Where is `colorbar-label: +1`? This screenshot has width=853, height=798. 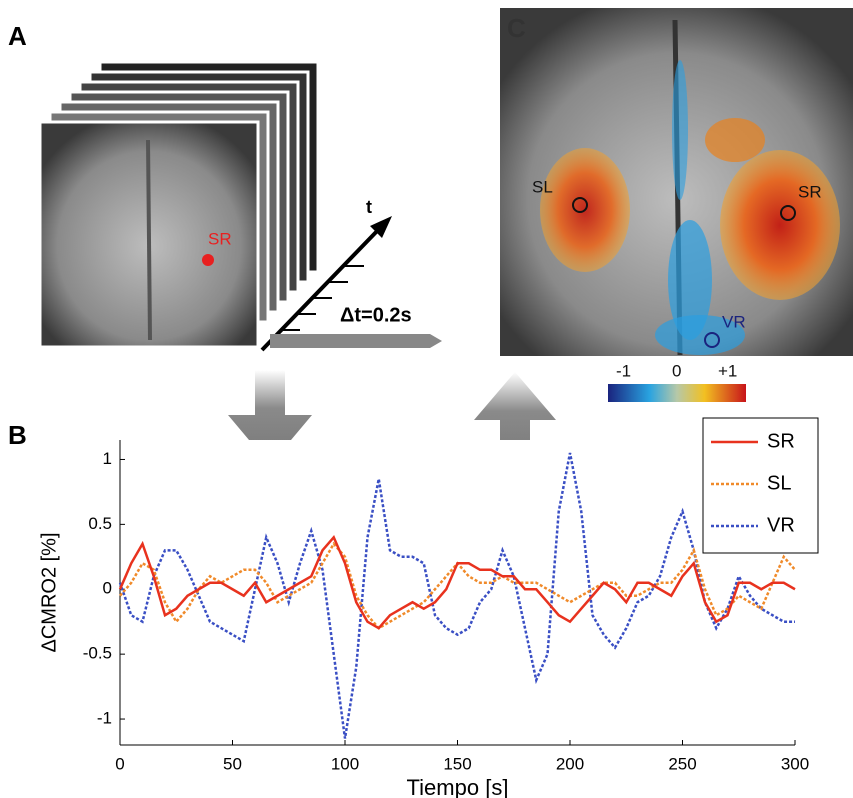
colorbar-label: +1 is located at coordinates (727, 370).